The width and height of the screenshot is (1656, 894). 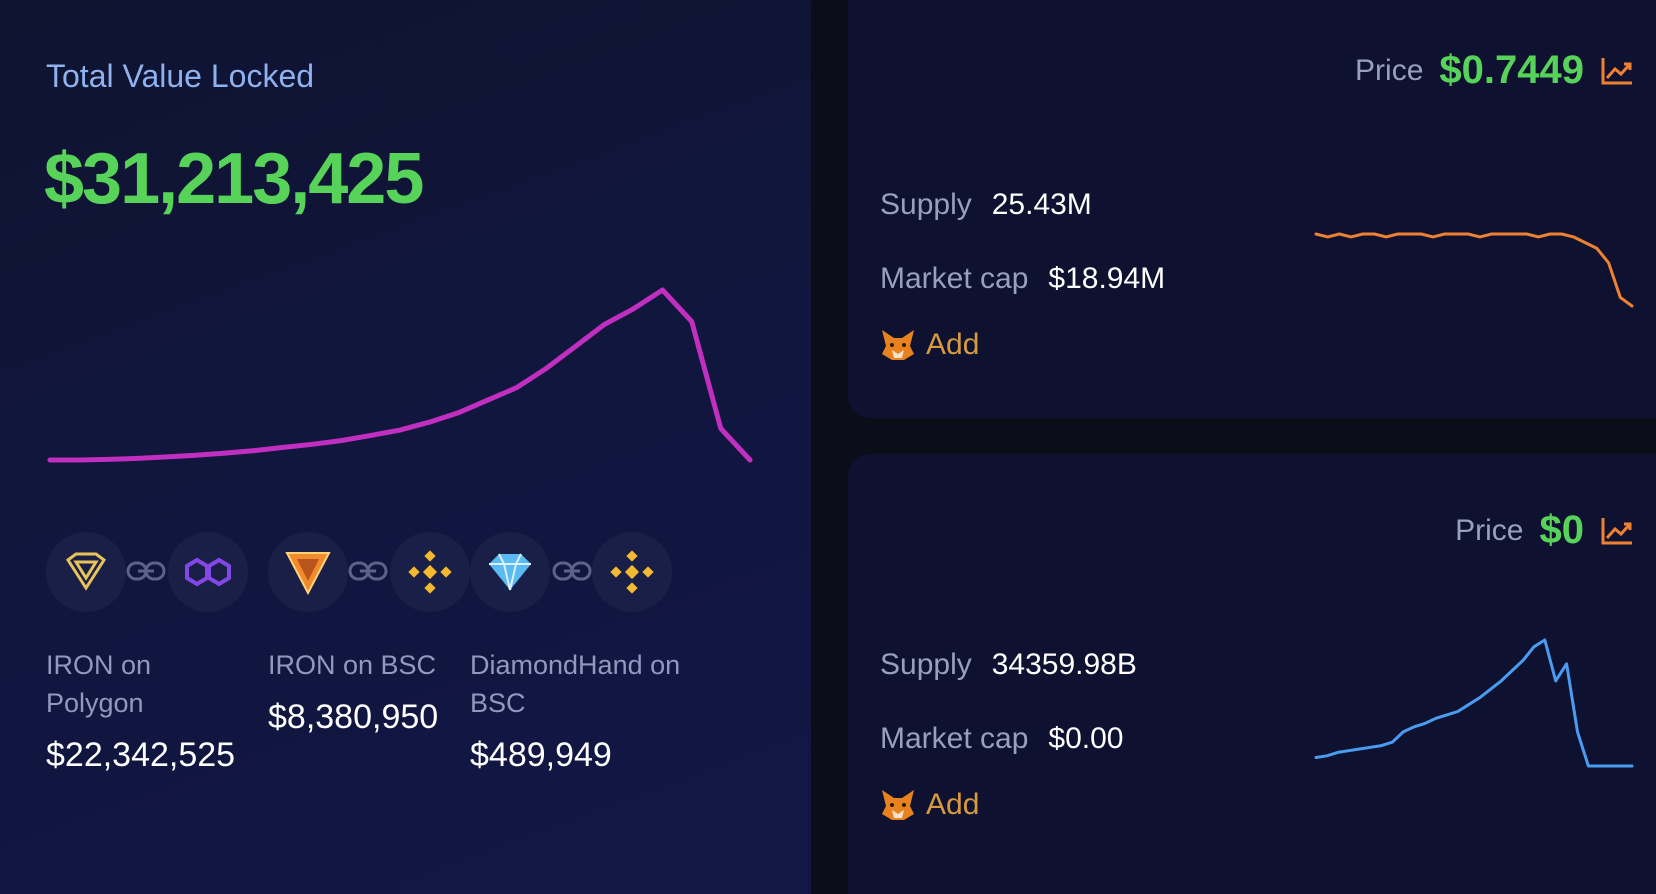 What do you see at coordinates (1562, 530) in the screenshot?
I see `price-value: $0` at bounding box center [1562, 530].